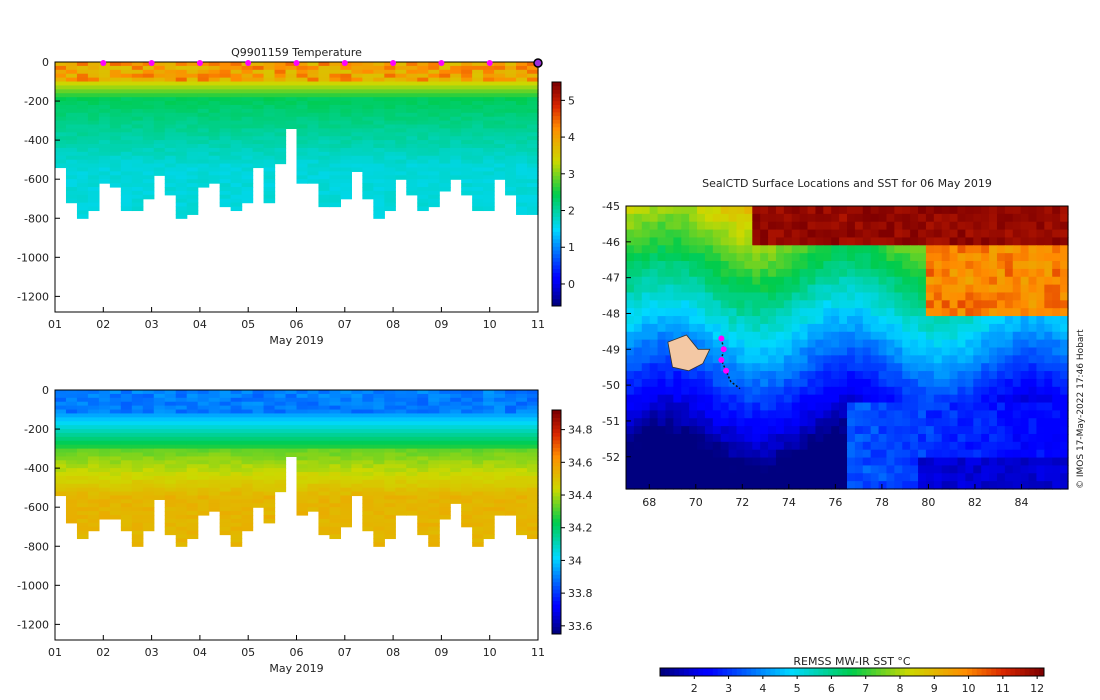  Describe the element at coordinates (296, 668) in the screenshot. I see `x-axis-label: May 2019` at that location.